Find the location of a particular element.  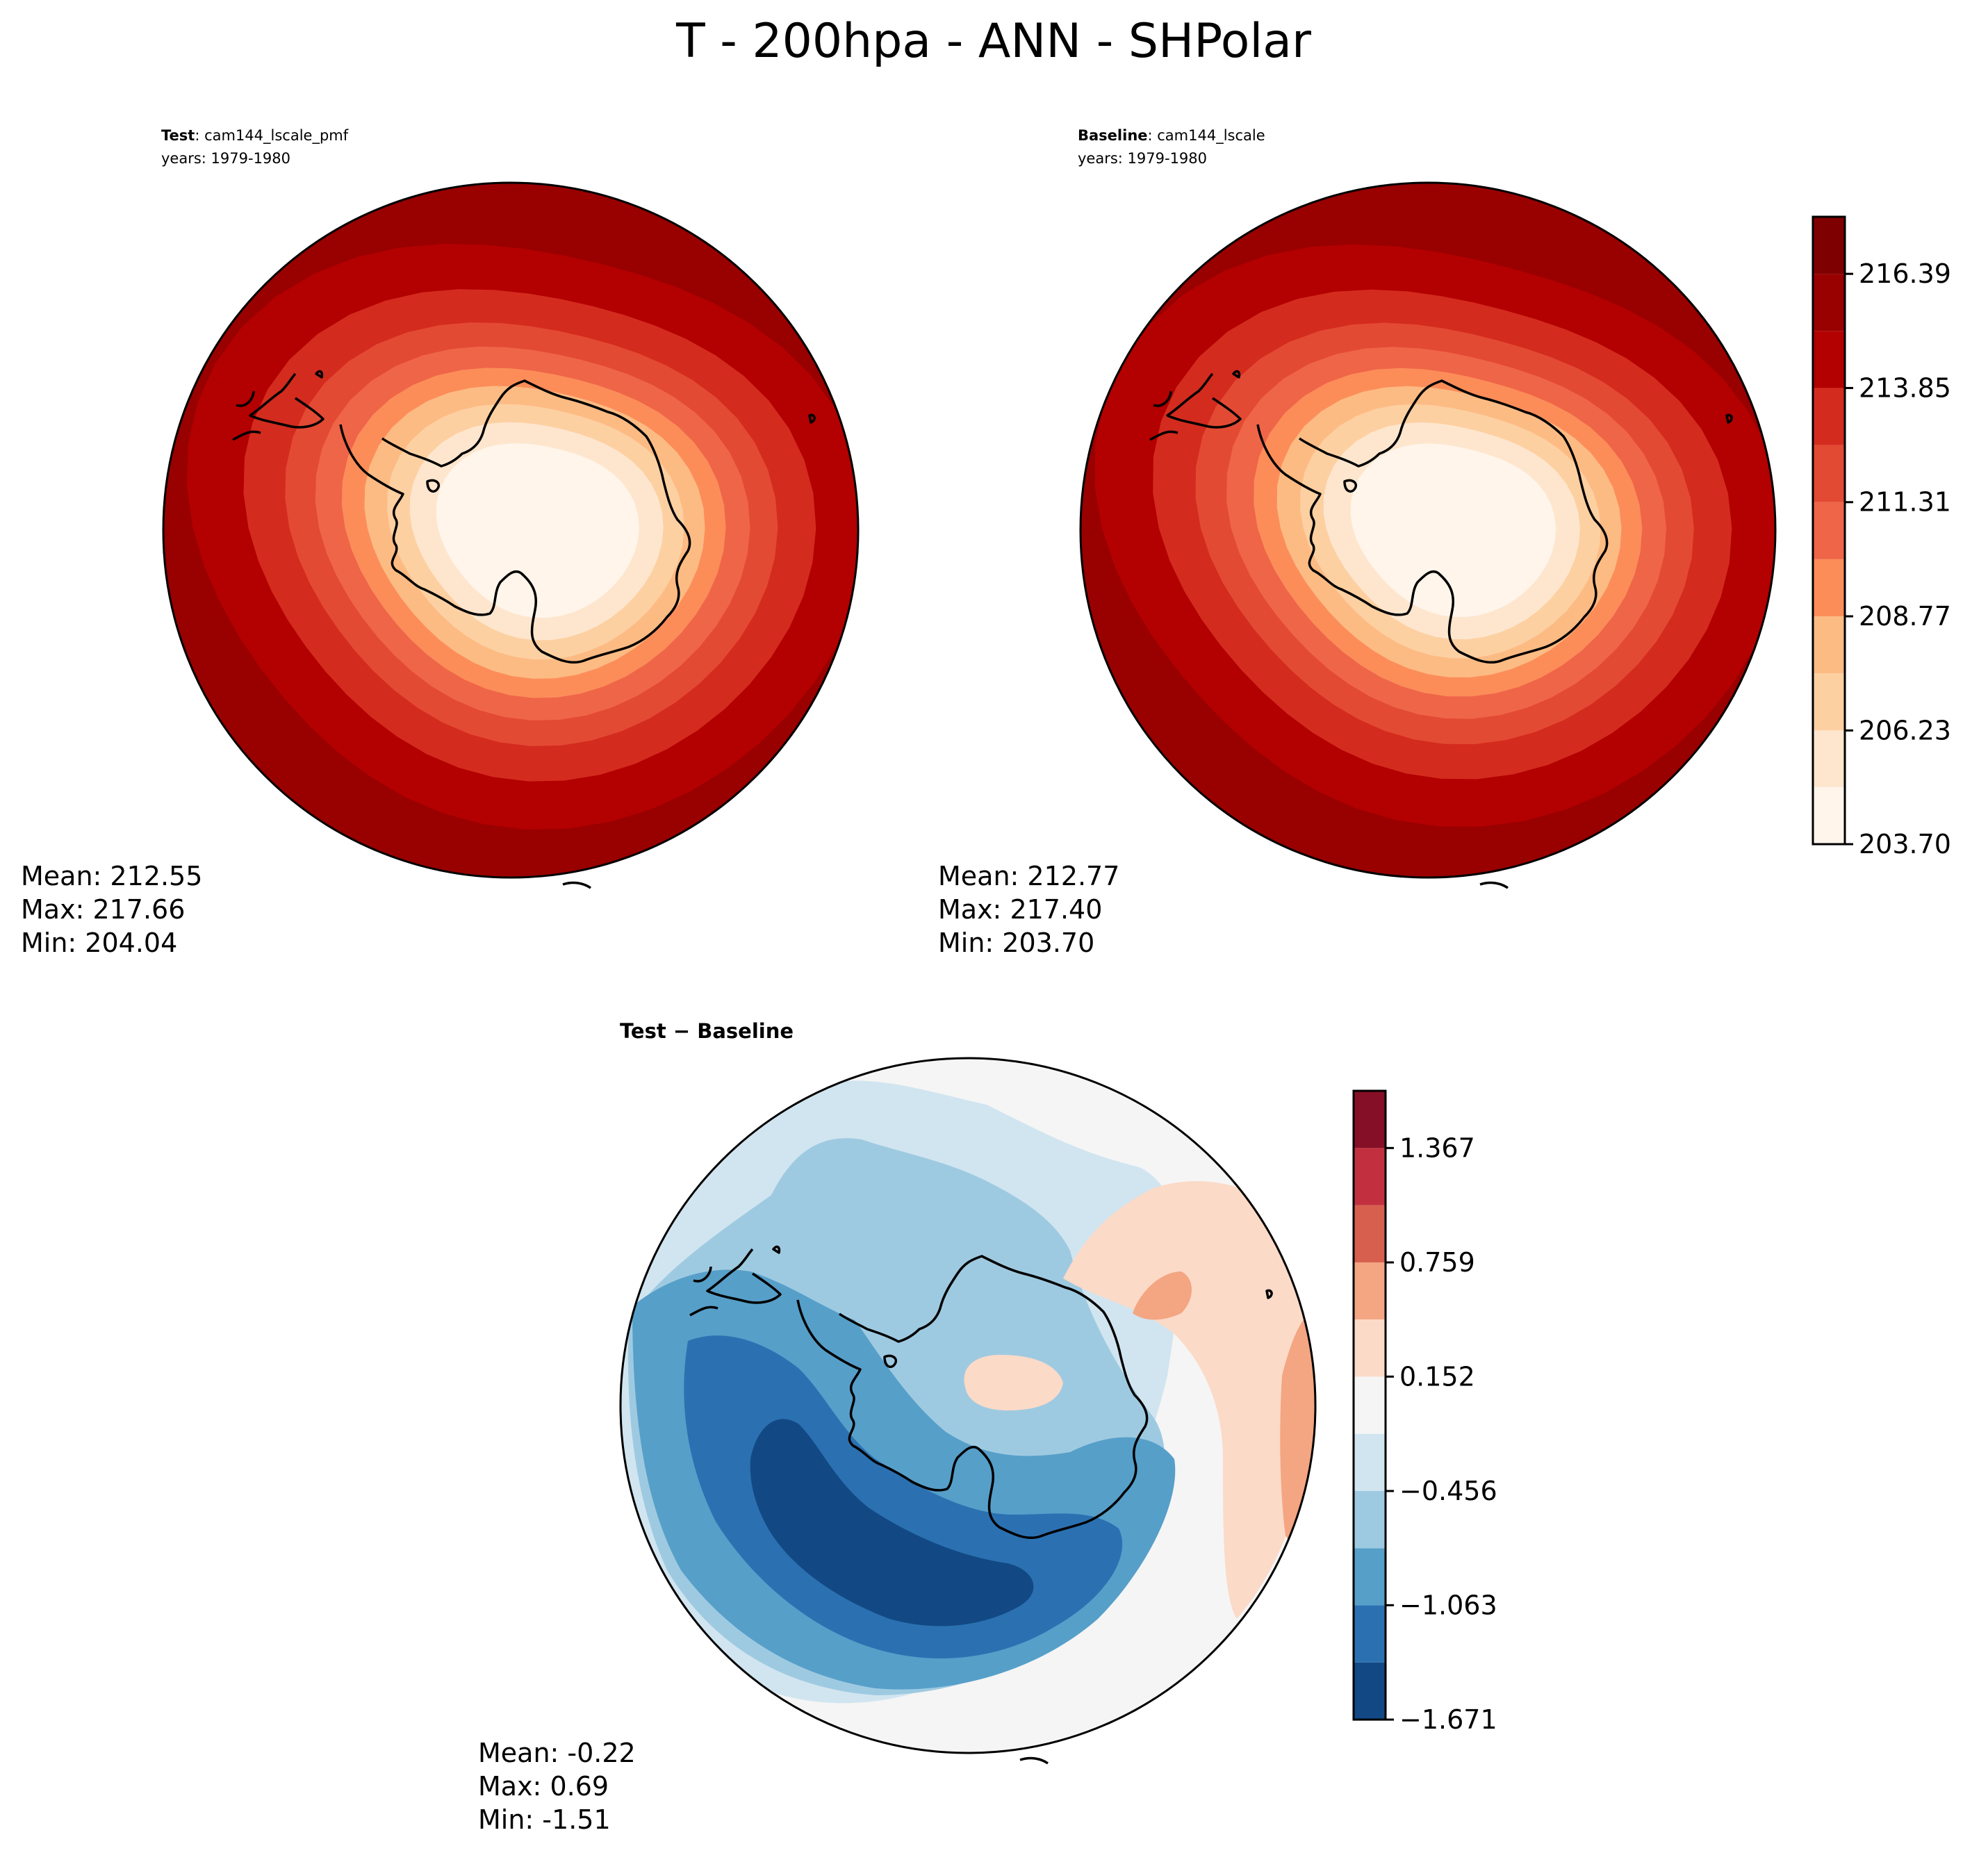

panel-baseline-label-bold: Baseline is located at coordinates (1113, 135).